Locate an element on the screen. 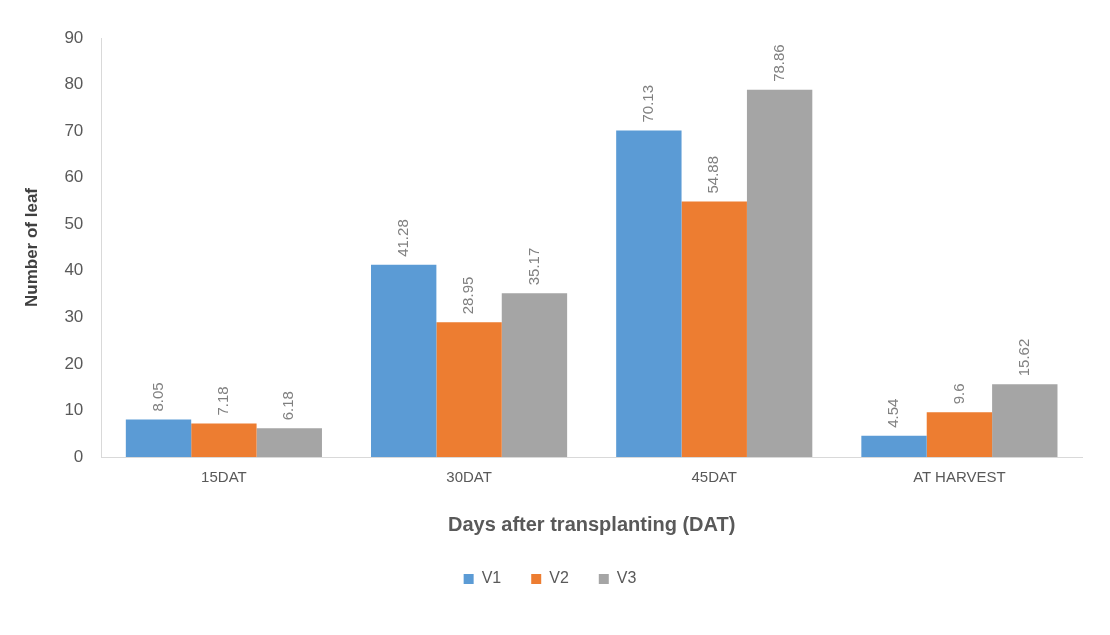  y-tick-label: 90 is located at coordinates (74, 37).